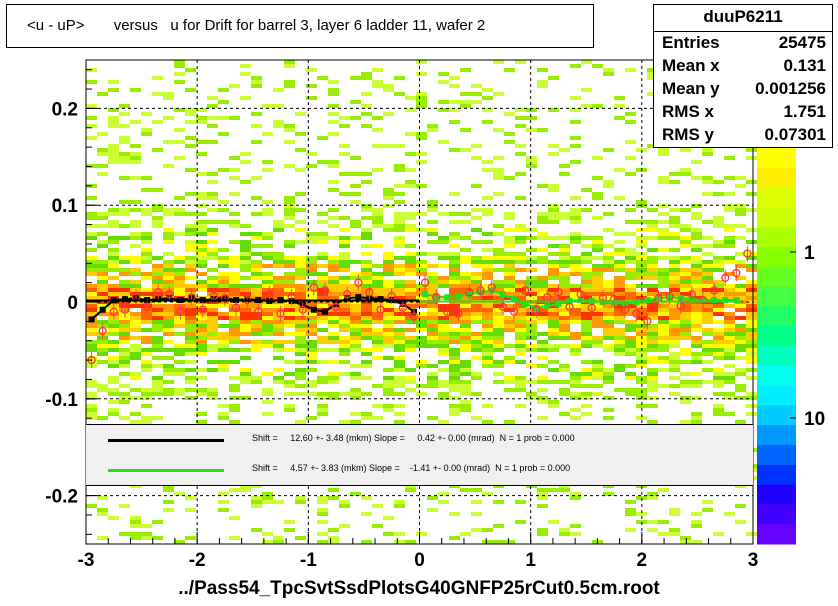 The height and width of the screenshot is (606, 838). Describe the element at coordinates (753, 560) in the screenshot. I see `x-tick-label: 3` at that location.